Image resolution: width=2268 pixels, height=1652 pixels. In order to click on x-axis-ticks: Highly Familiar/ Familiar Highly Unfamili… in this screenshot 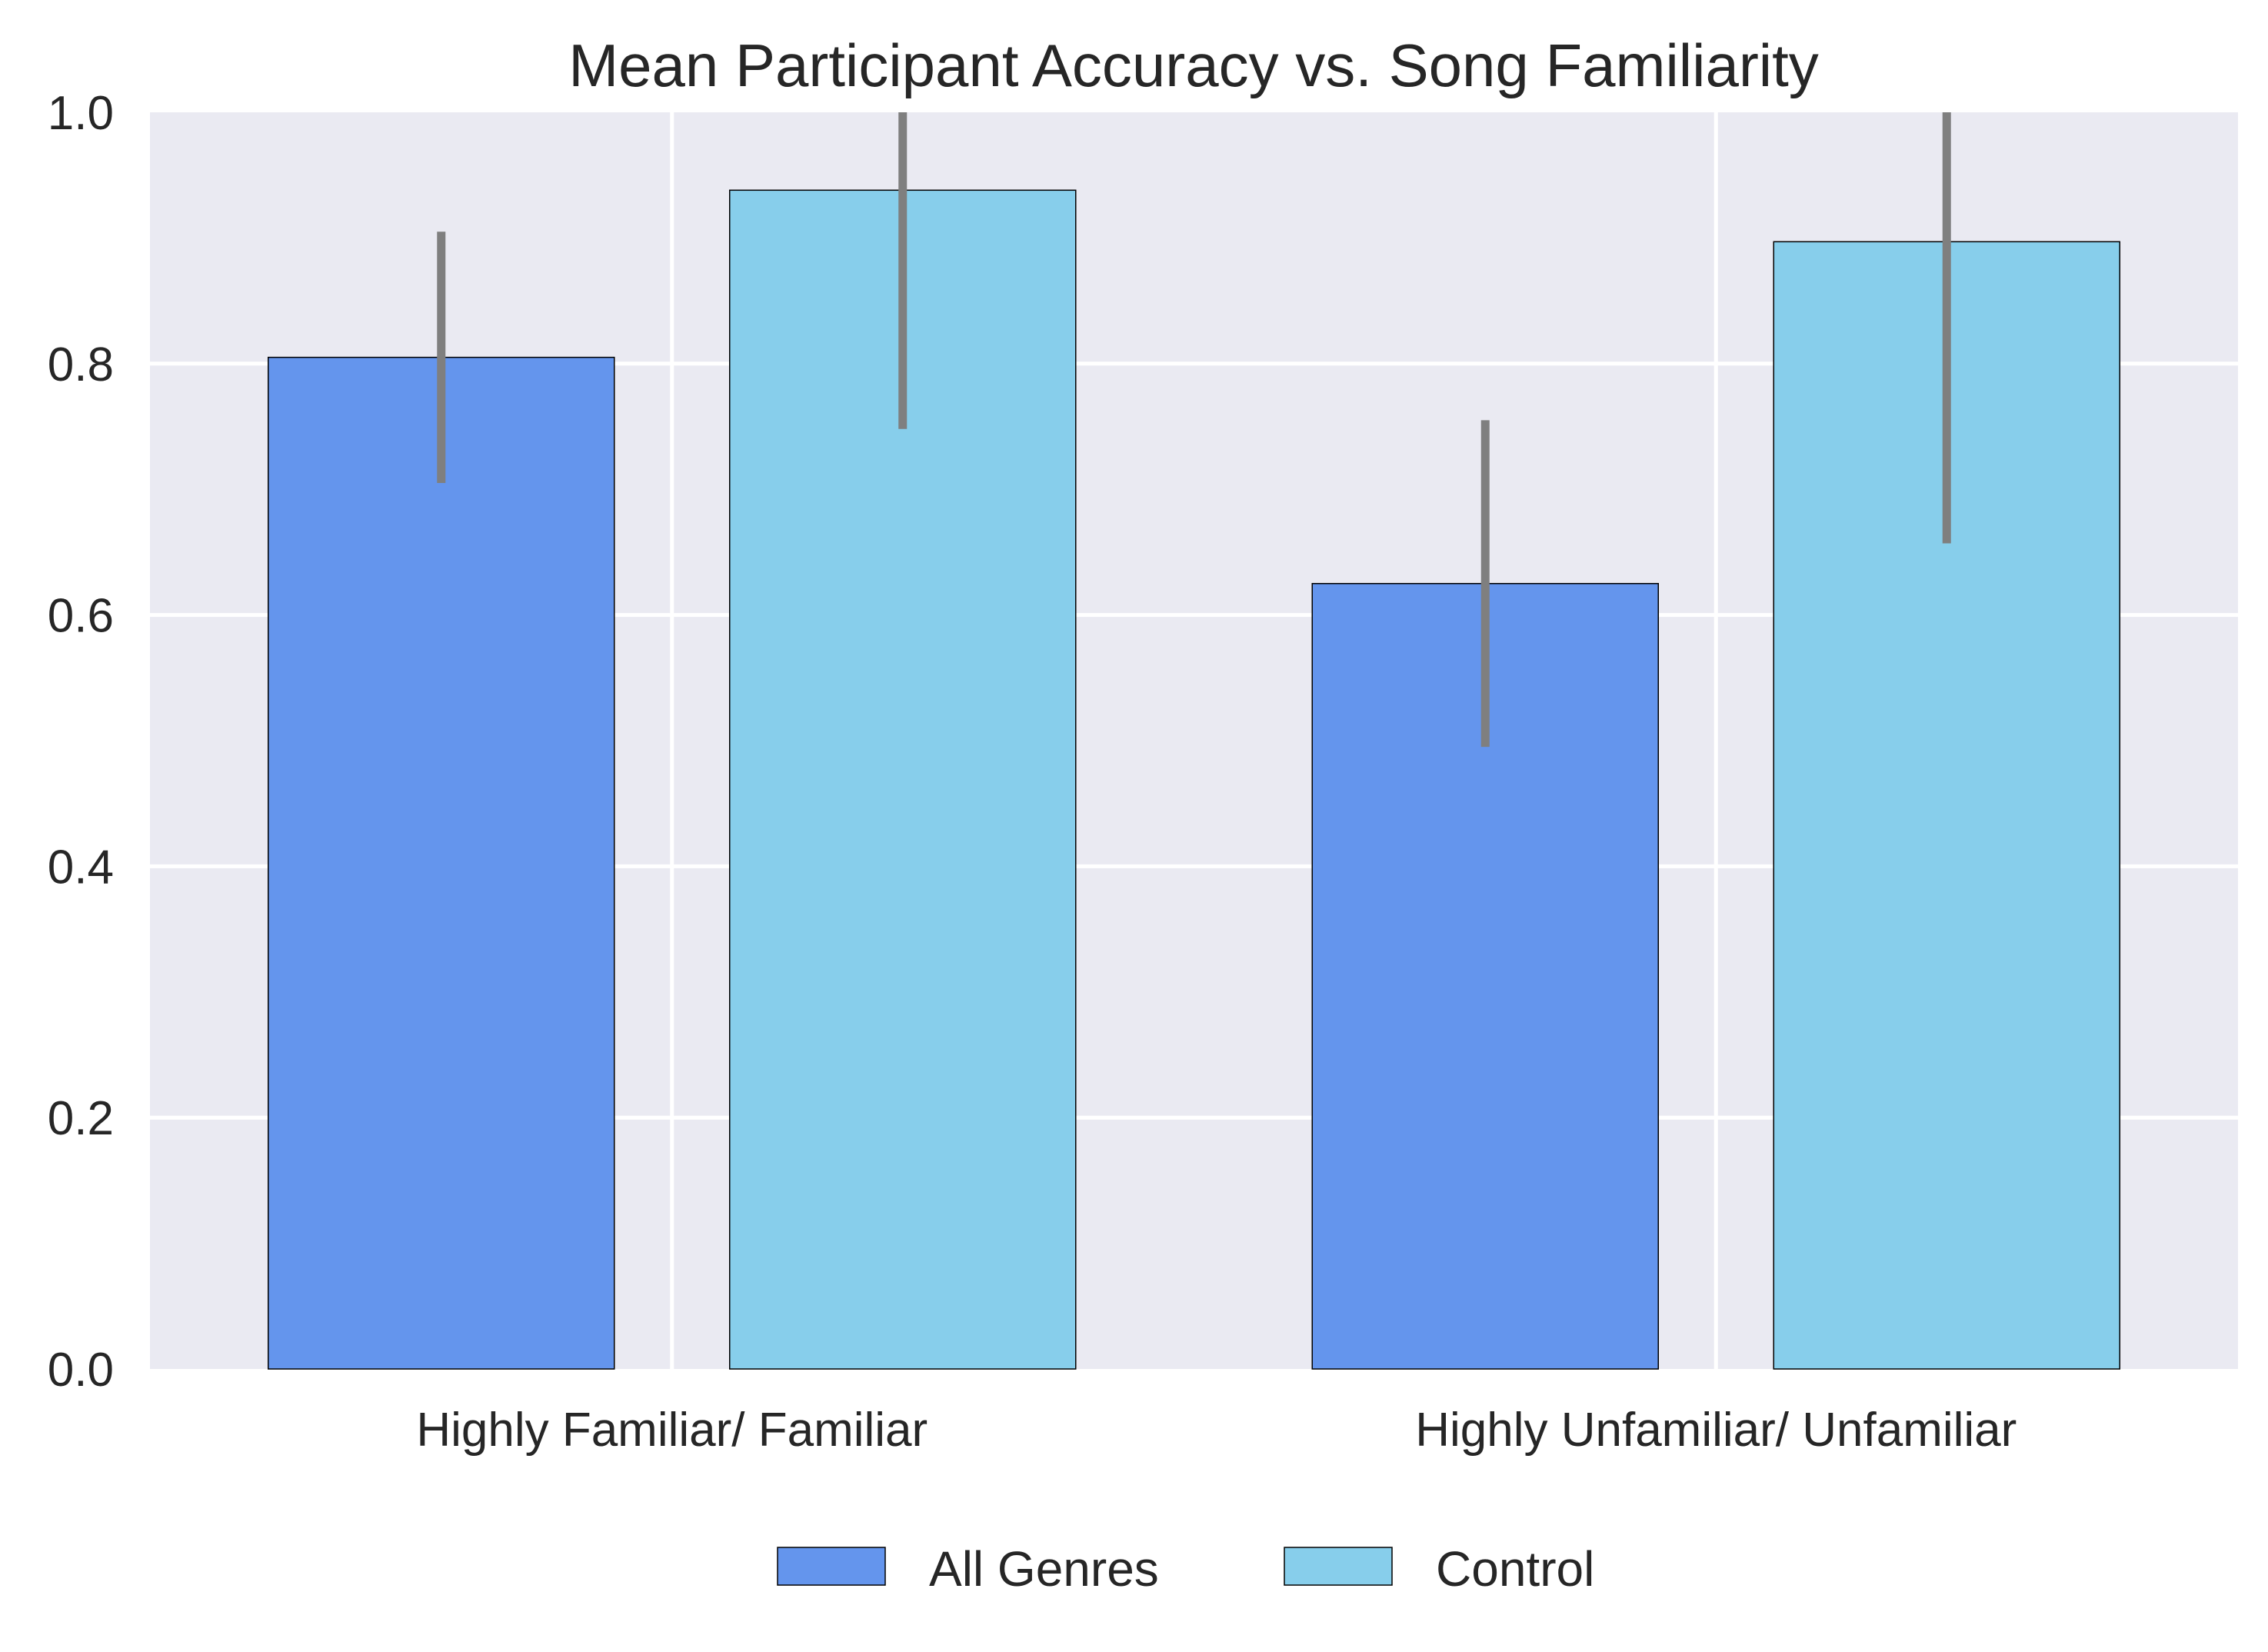, I will do `click(1216, 1430)`.